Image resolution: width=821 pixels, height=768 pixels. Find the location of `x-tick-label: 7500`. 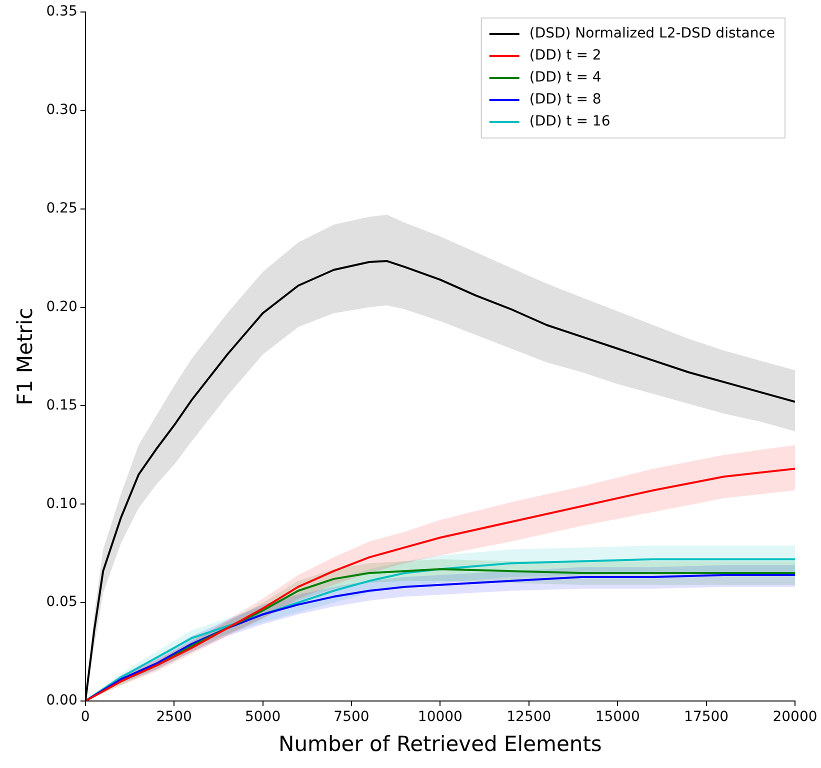

x-tick-label: 7500 is located at coordinates (352, 717).